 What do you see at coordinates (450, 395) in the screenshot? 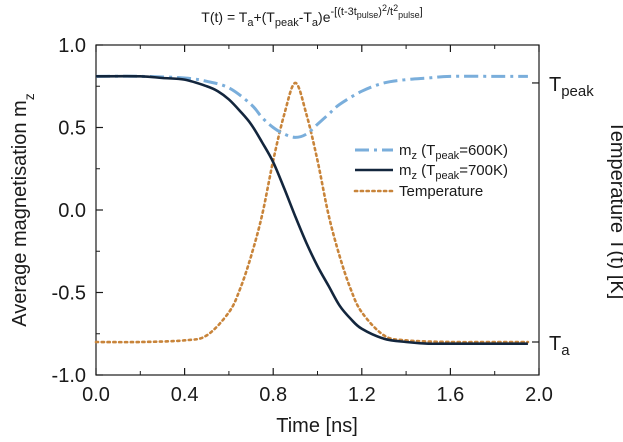
I see `x-tick-label: 1.6` at bounding box center [450, 395].